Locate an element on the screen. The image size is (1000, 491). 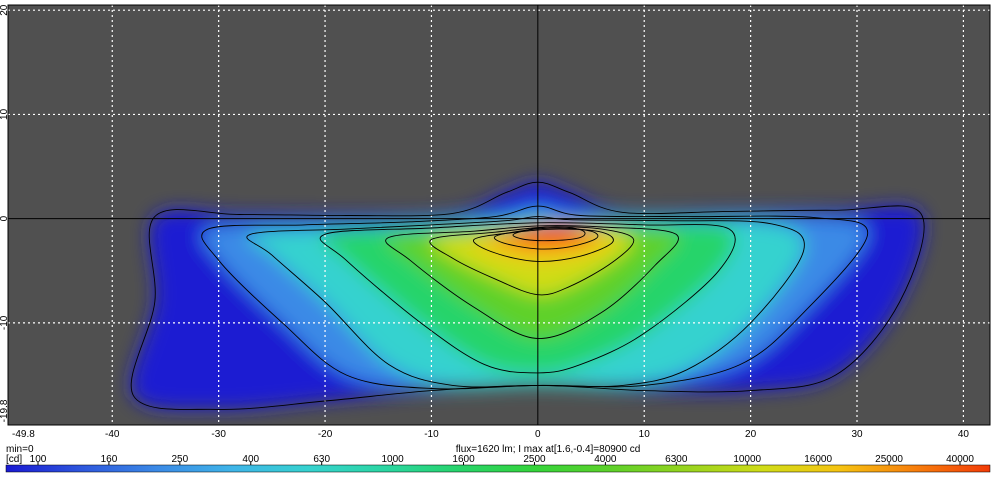
colorbar-label: 1600 is located at coordinates (463, 459).